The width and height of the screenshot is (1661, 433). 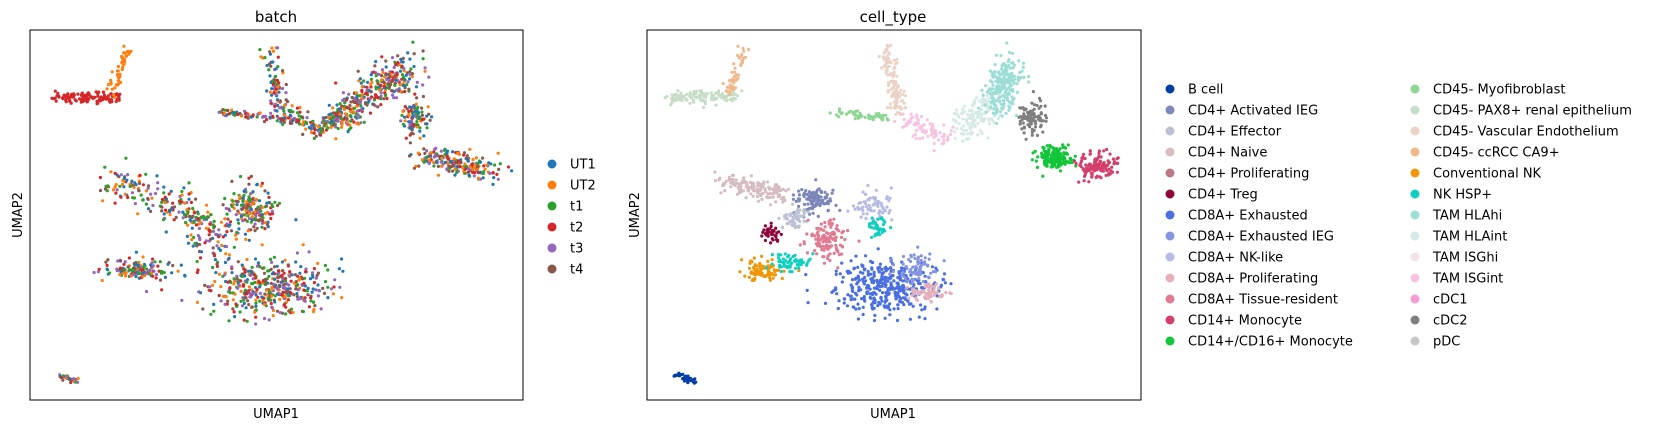 I want to click on legend-label: CD14+ Monocyte, so click(x=1245, y=321).